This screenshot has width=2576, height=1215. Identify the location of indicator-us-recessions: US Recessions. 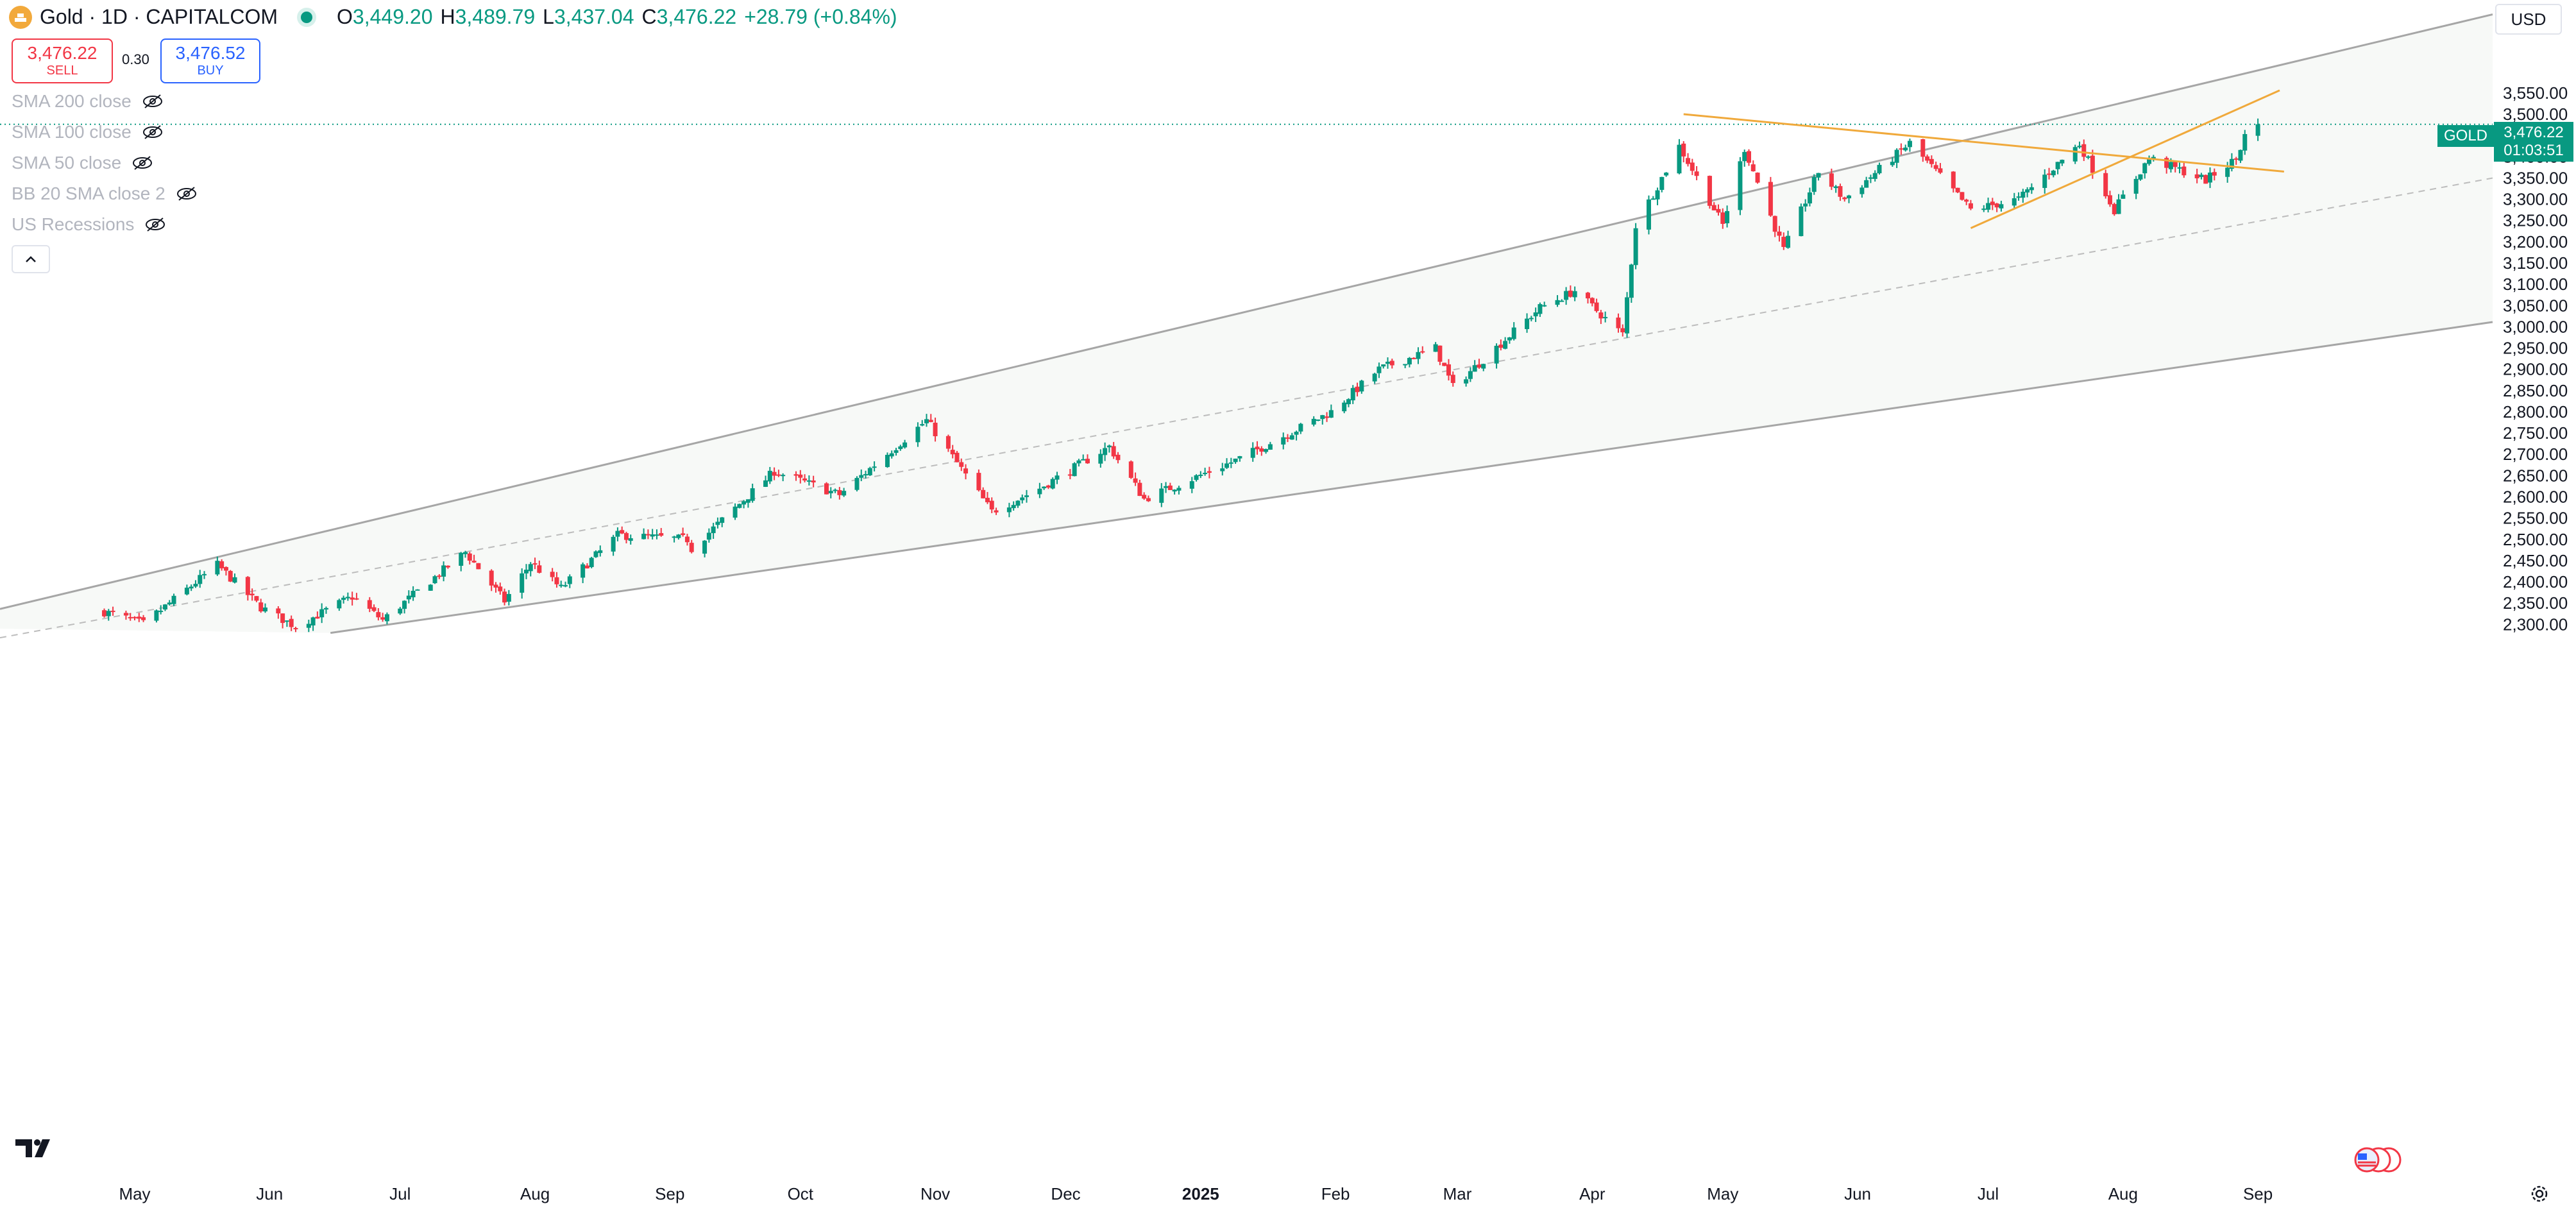
(89, 224).